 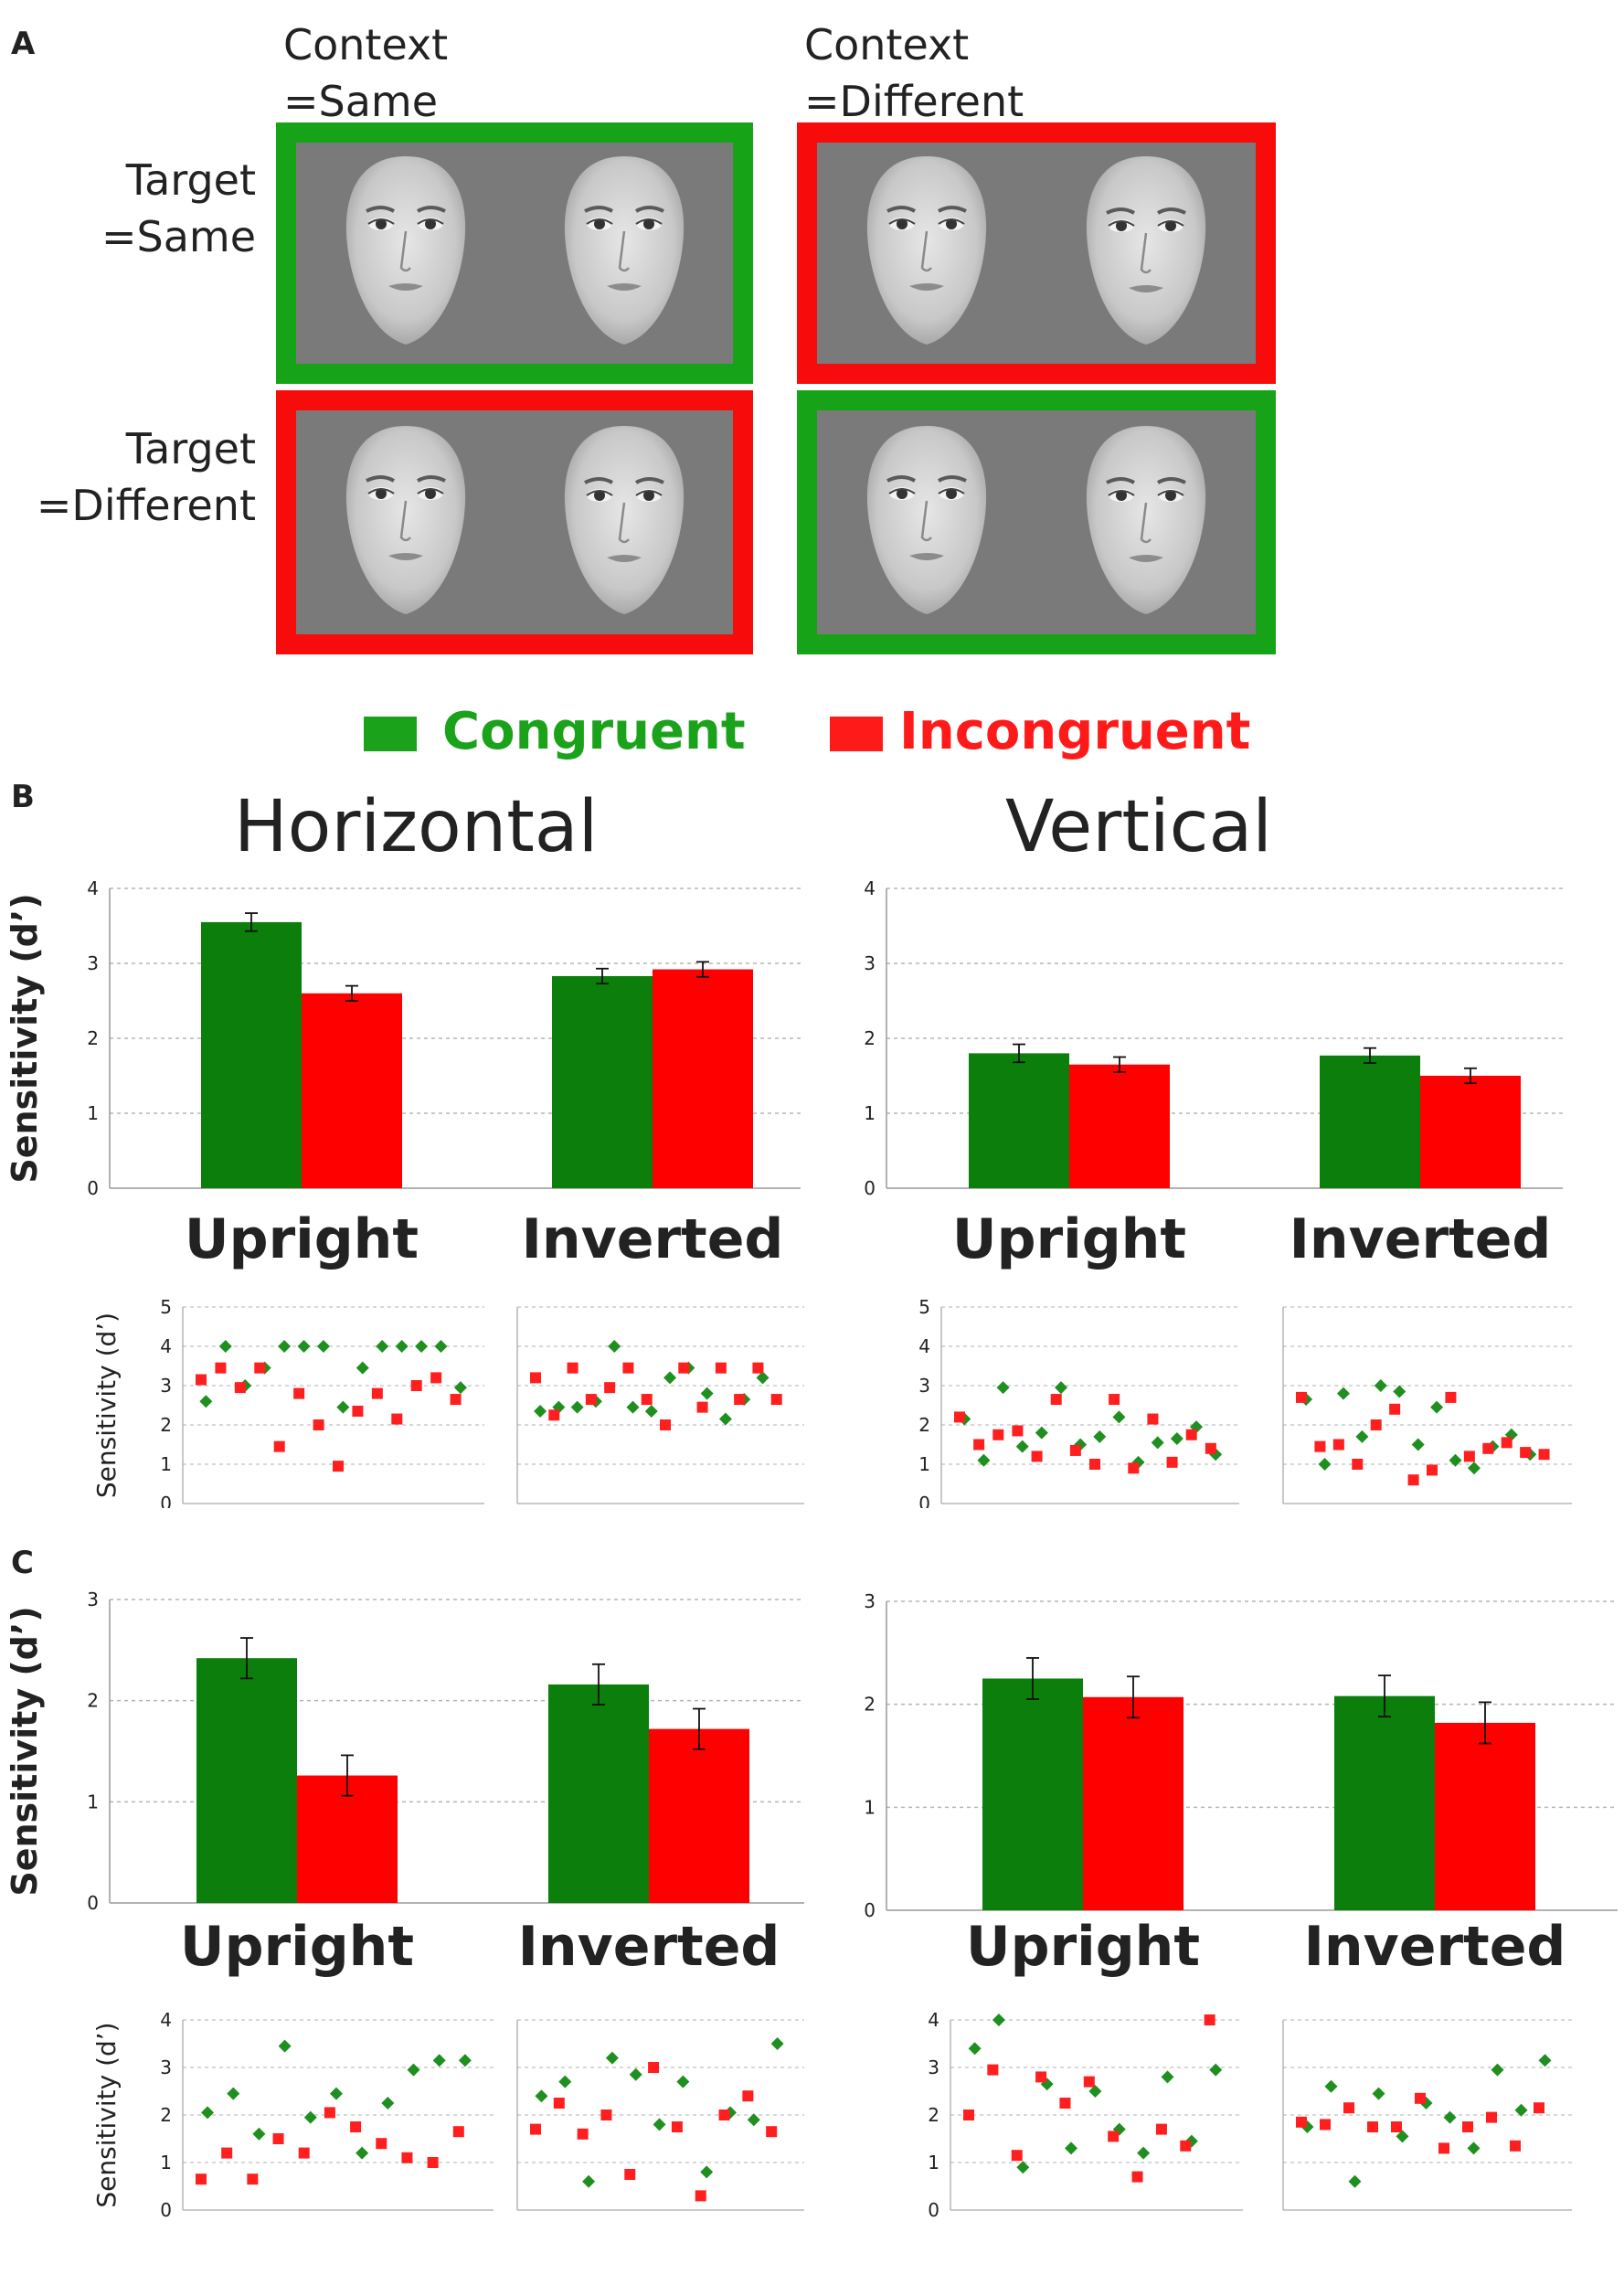 I want to click on legend-congruent-label: Congruent, so click(x=594, y=731).